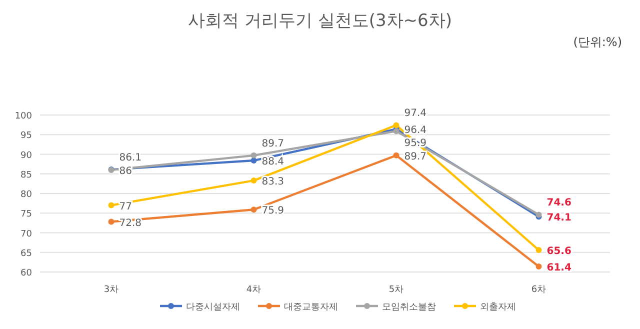 The height and width of the screenshot is (329, 640). I want to click on y-tick-label: 70, so click(26, 234).